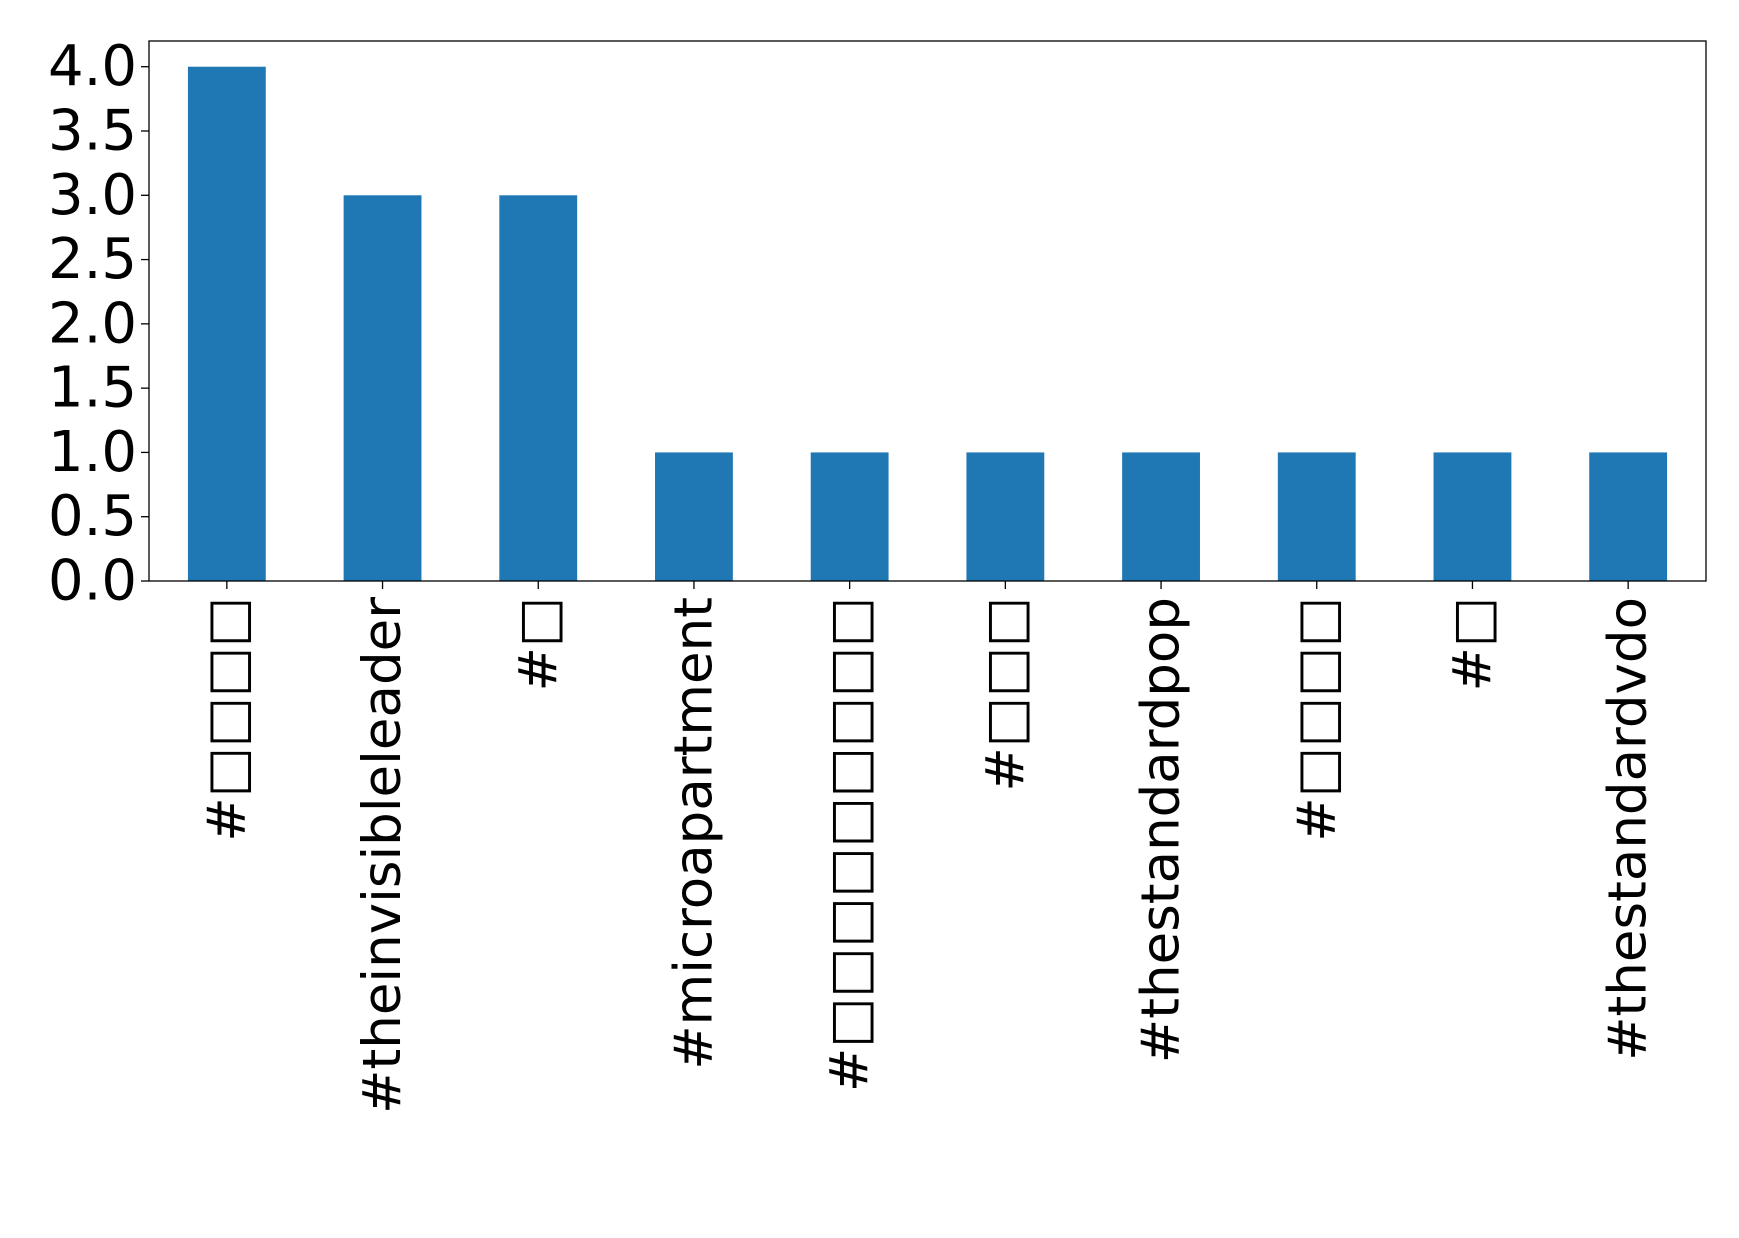 The width and height of the screenshot is (1739, 1238). I want to click on y-tick-label: 3.5, so click(92, 131).